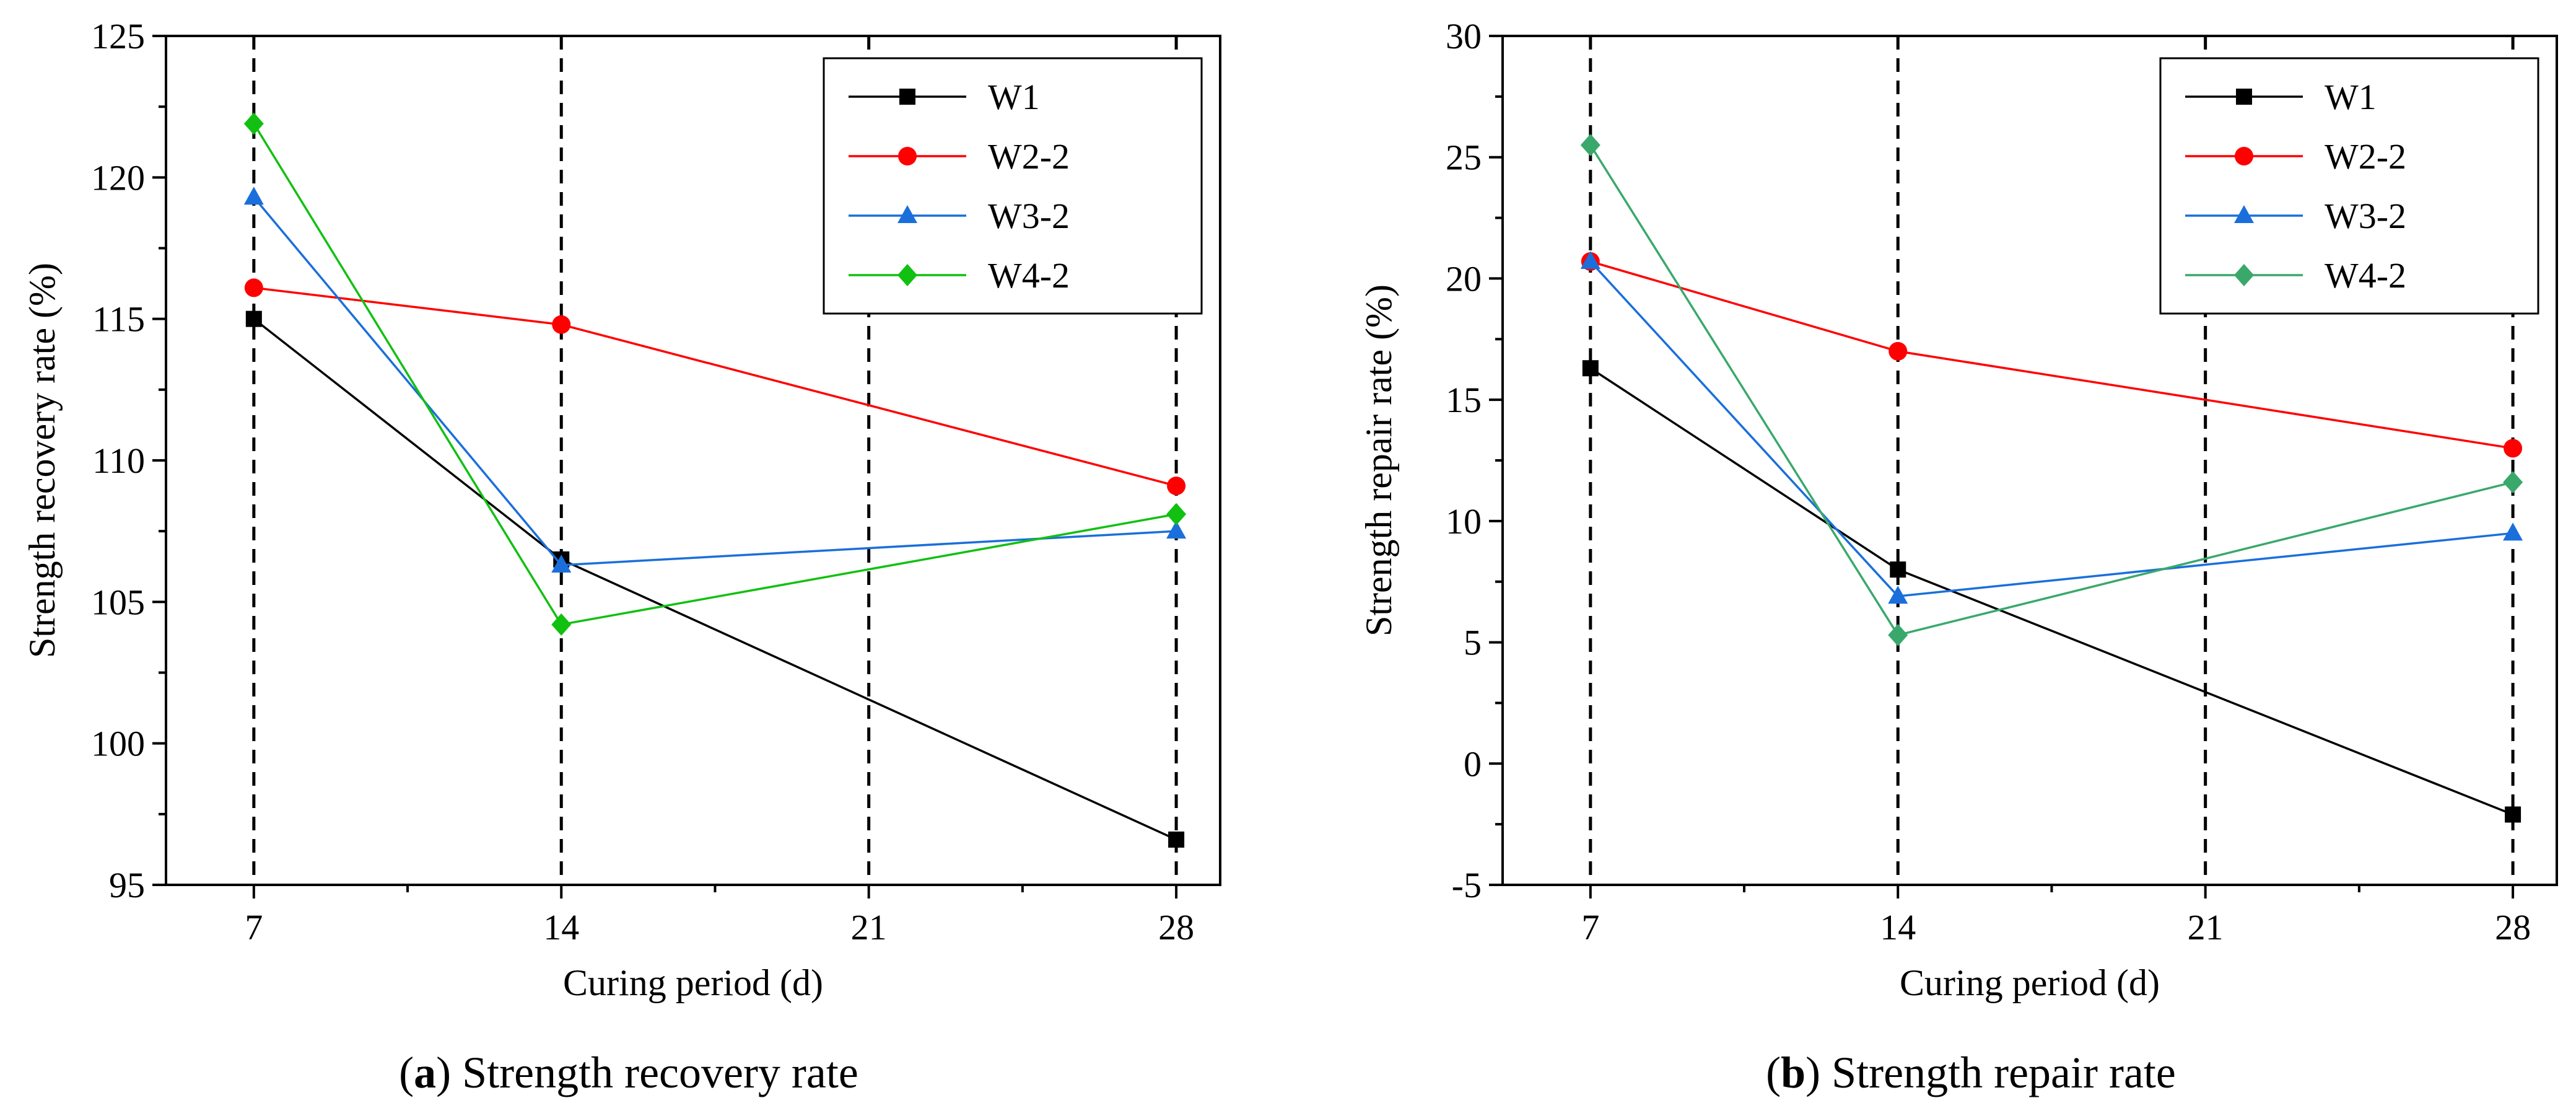  I want to click on caption-title: Strength recovery rate, so click(660, 1072).